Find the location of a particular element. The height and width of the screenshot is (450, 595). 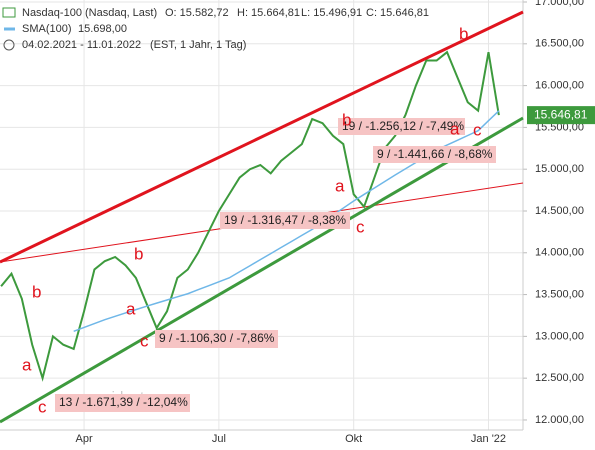

legend-entry: SMA(100) is located at coordinates (47, 29).